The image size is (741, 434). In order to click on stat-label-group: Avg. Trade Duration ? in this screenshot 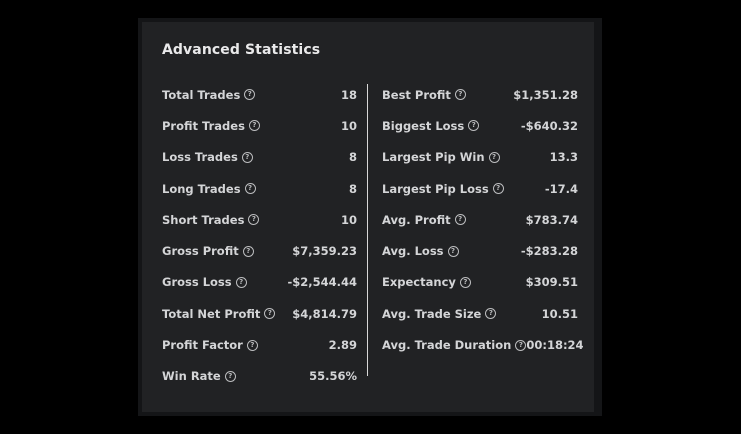, I will do `click(454, 345)`.